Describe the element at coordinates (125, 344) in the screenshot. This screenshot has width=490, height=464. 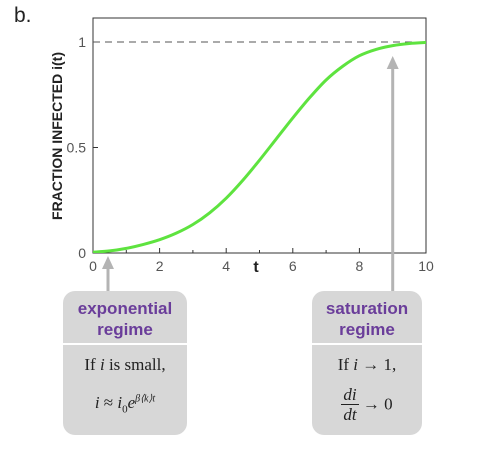
I see `exponential-box-divider` at that location.